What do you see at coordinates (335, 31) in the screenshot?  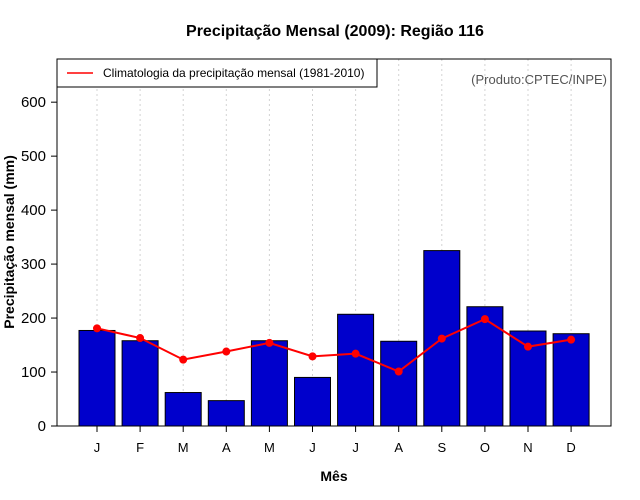 I see `chart-title: Precipitação Mensal (2009): Região 116` at bounding box center [335, 31].